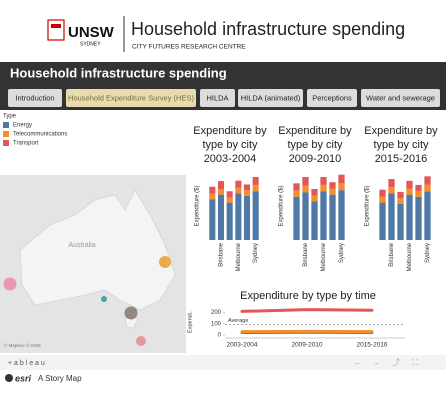 Image resolution: width=446 pixels, height=401 pixels. I want to click on tab-label: Water and sewerage, so click(400, 97).